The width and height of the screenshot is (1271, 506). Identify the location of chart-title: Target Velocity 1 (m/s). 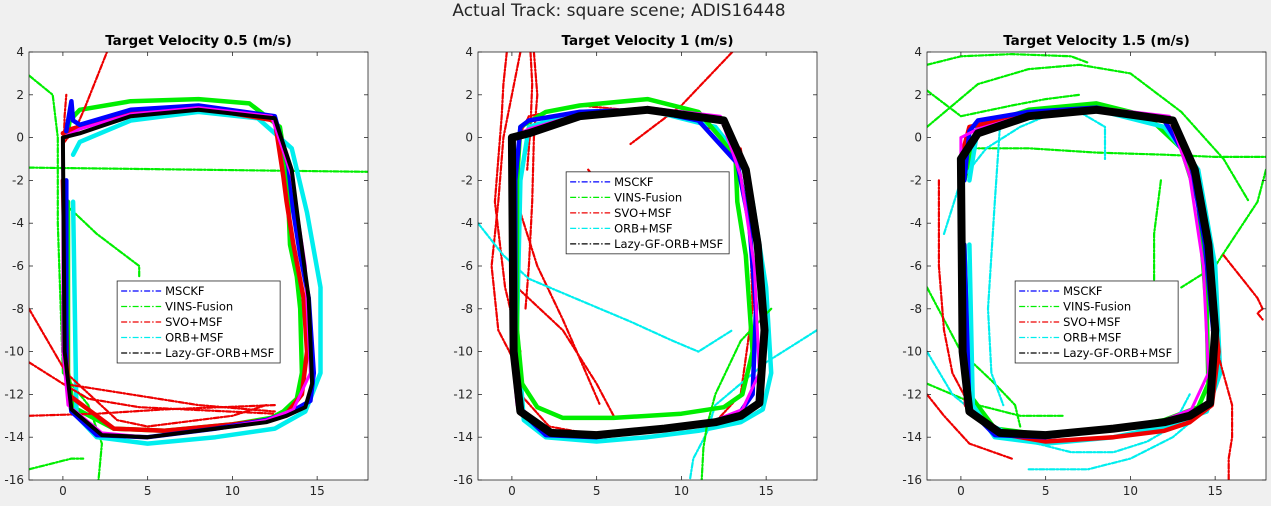
(647, 41).